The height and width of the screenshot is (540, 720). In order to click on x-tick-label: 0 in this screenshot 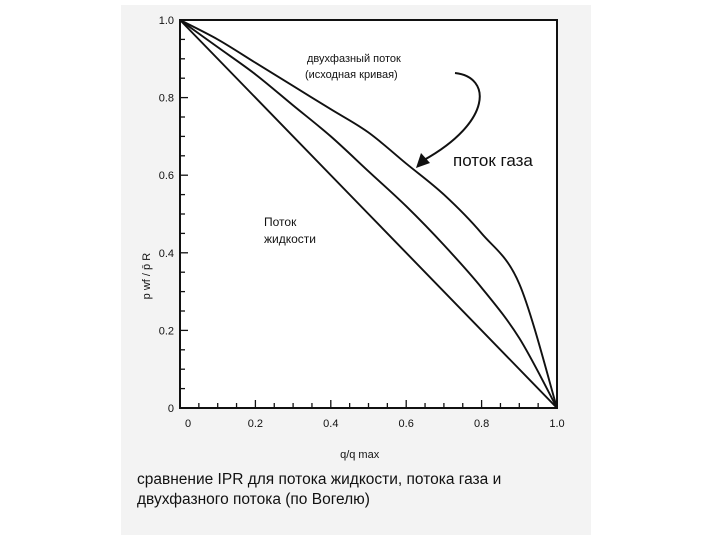, I will do `click(188, 424)`.